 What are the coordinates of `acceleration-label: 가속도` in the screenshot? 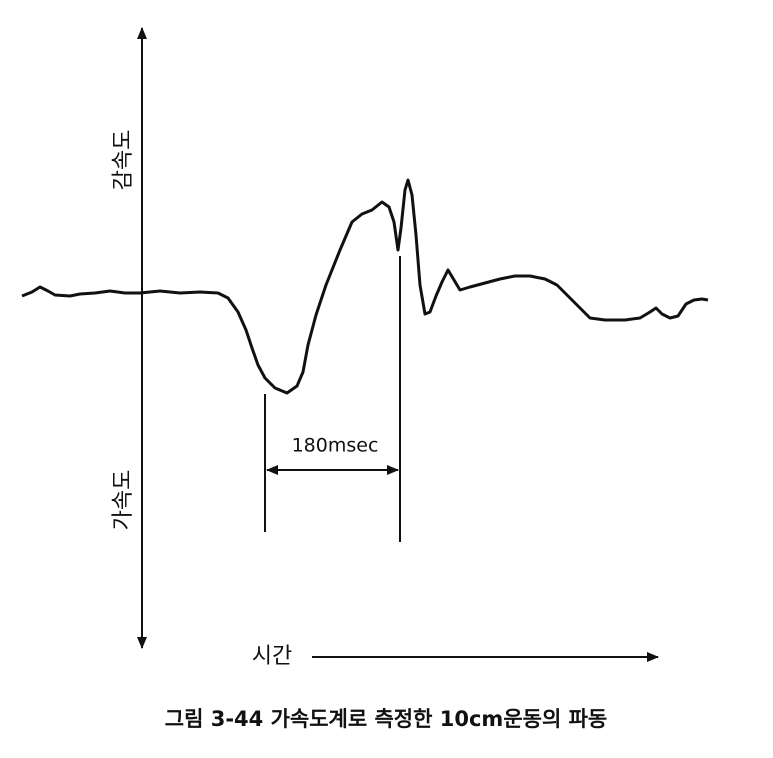 It's located at (123, 500).